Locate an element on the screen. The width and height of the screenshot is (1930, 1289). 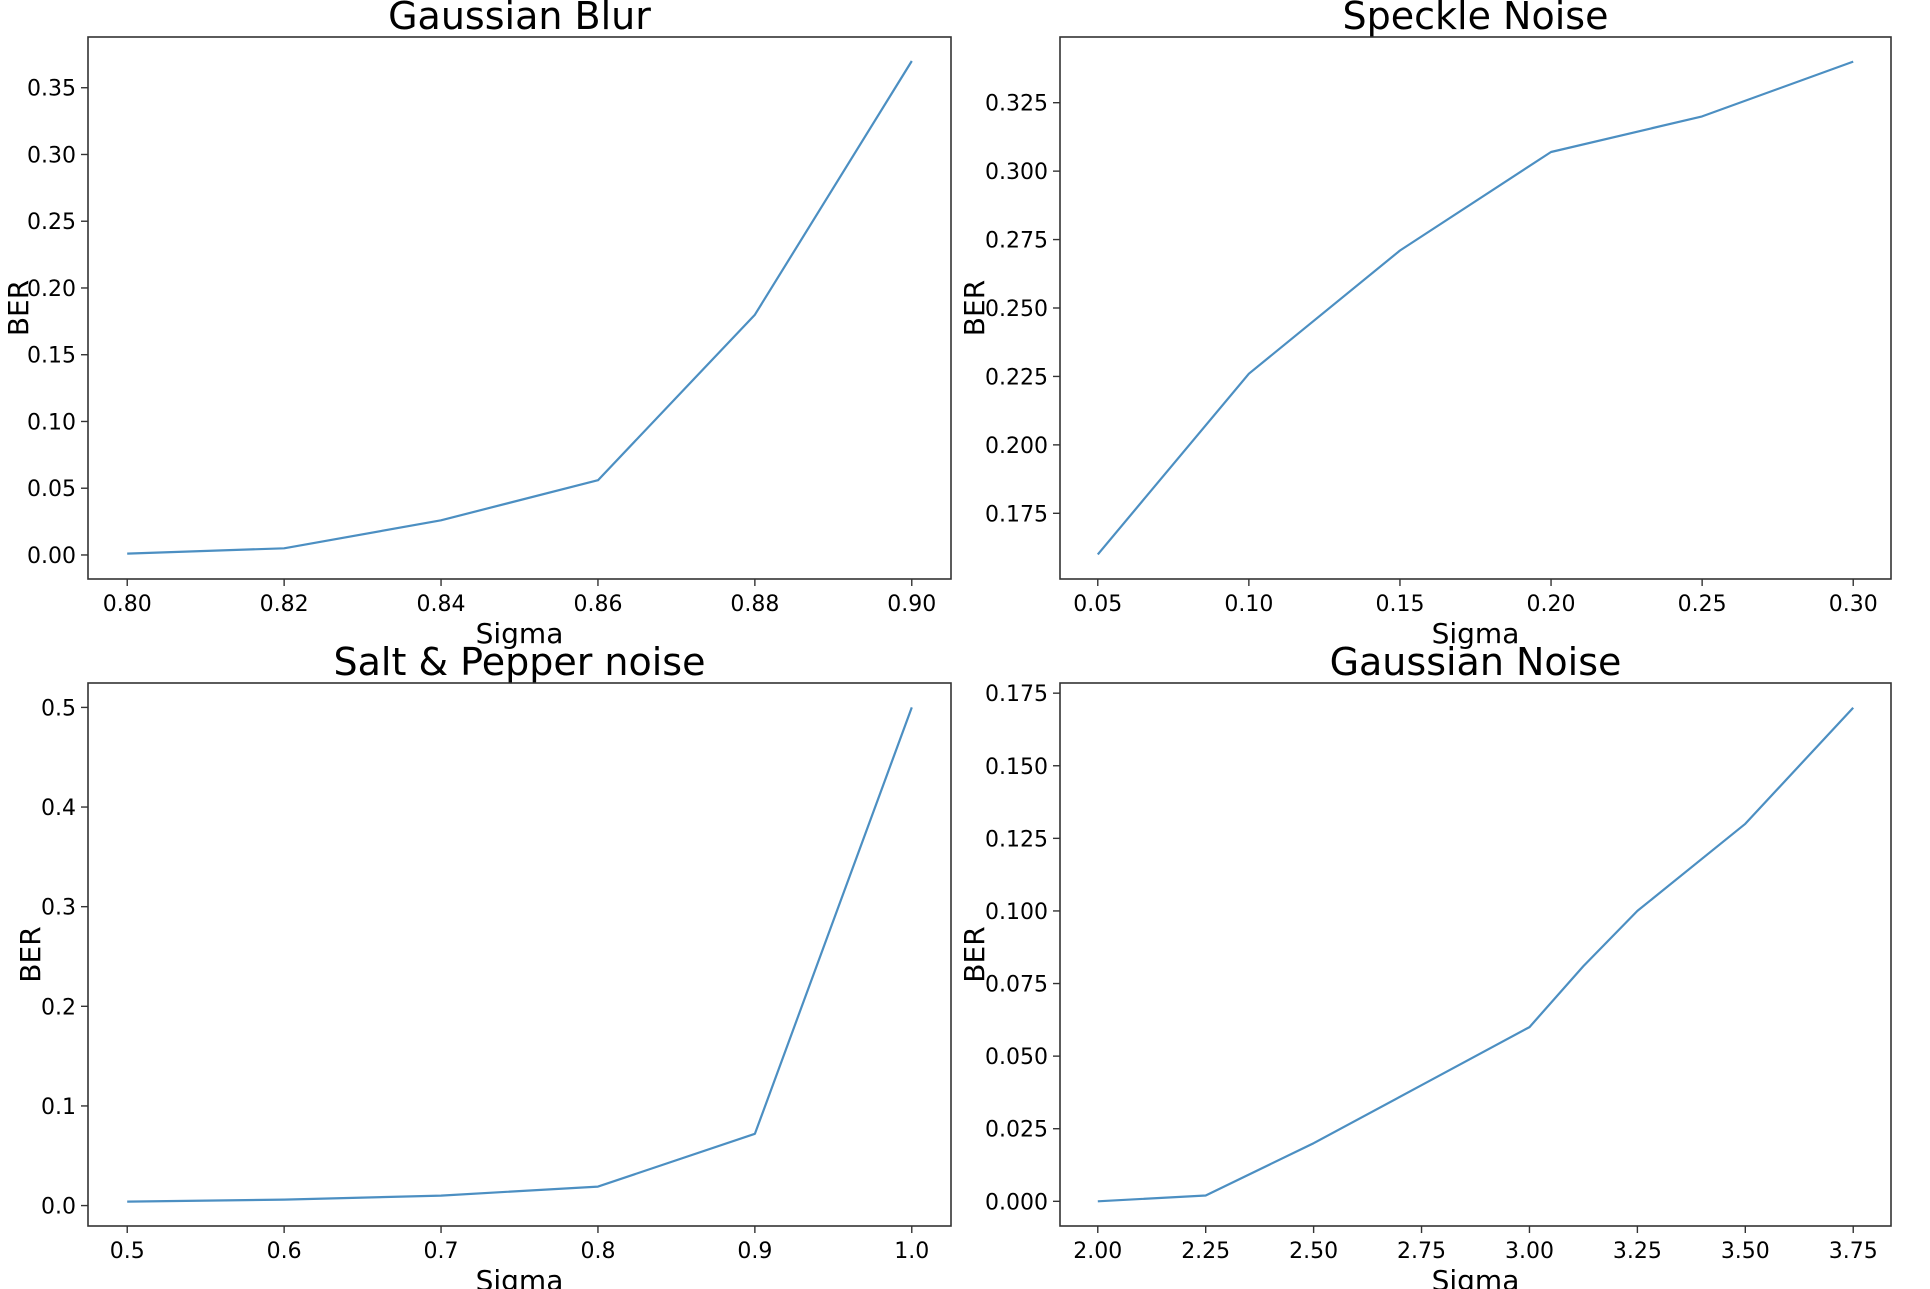
x-tick-label: 0.05 is located at coordinates (1097, 604).